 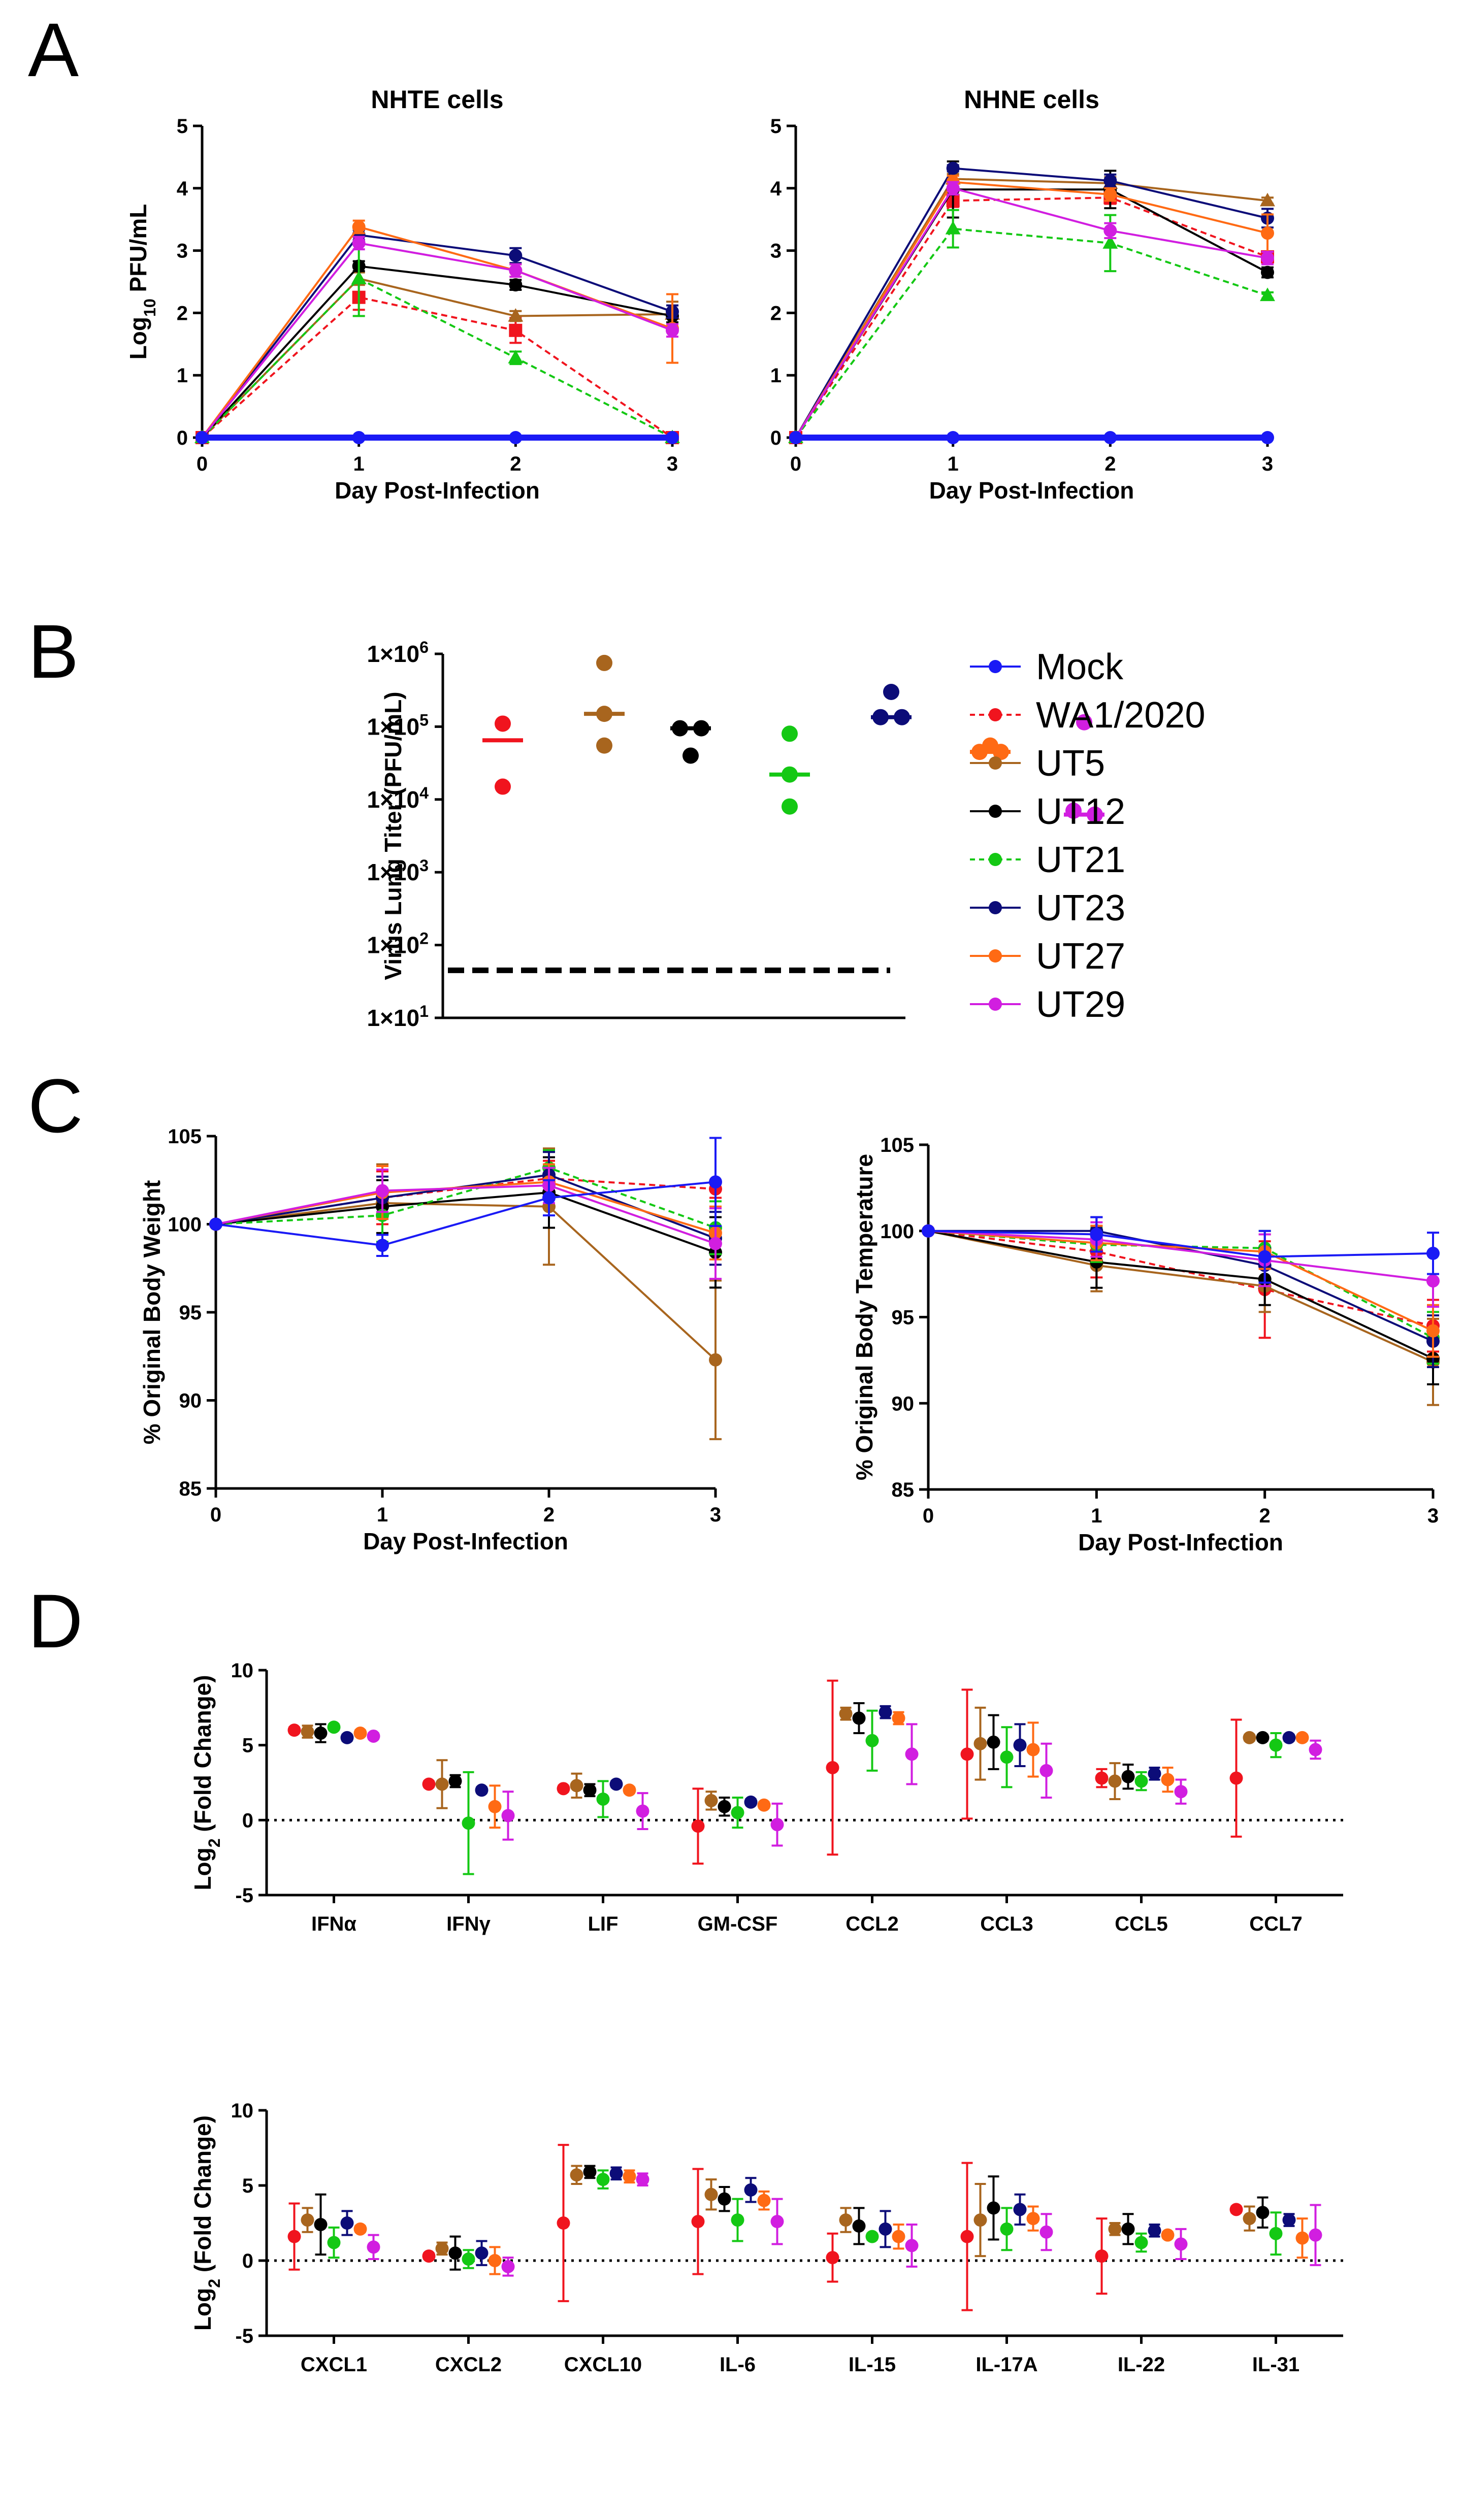 What do you see at coordinates (185, 1225) in the screenshot?
I see `y-tick-label: 100` at bounding box center [185, 1225].